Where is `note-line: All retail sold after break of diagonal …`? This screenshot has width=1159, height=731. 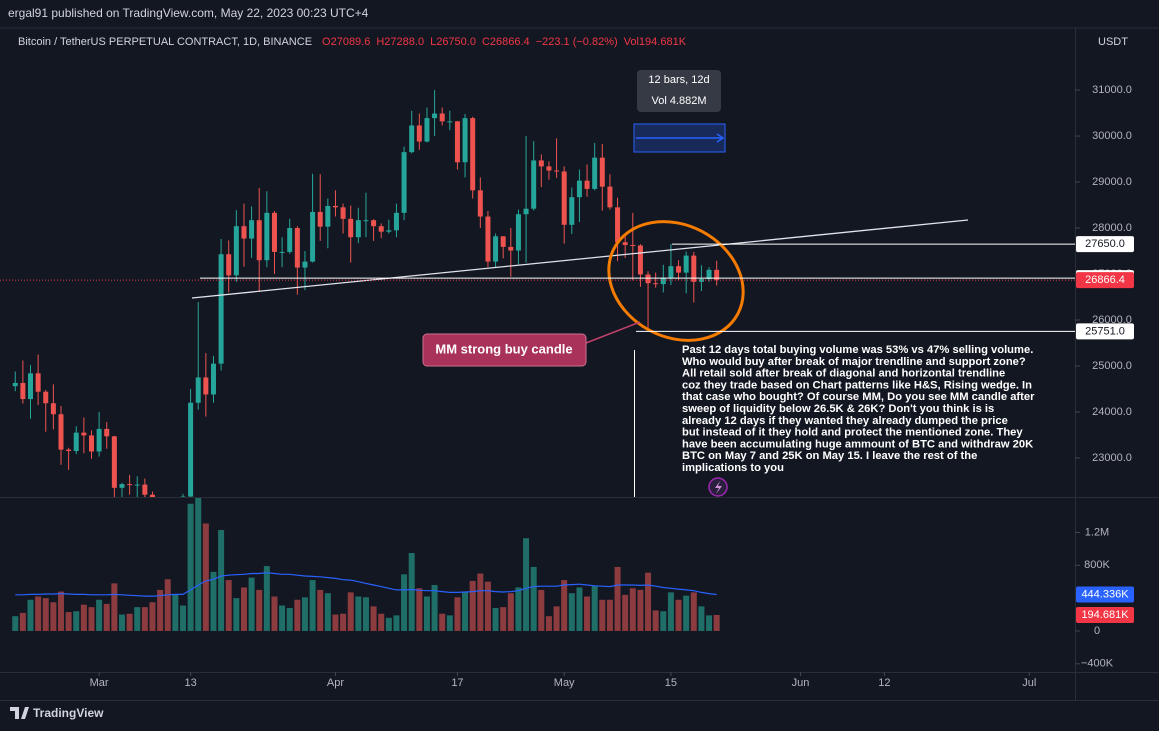
note-line: All retail sold after break of diagonal … is located at coordinates (843, 374).